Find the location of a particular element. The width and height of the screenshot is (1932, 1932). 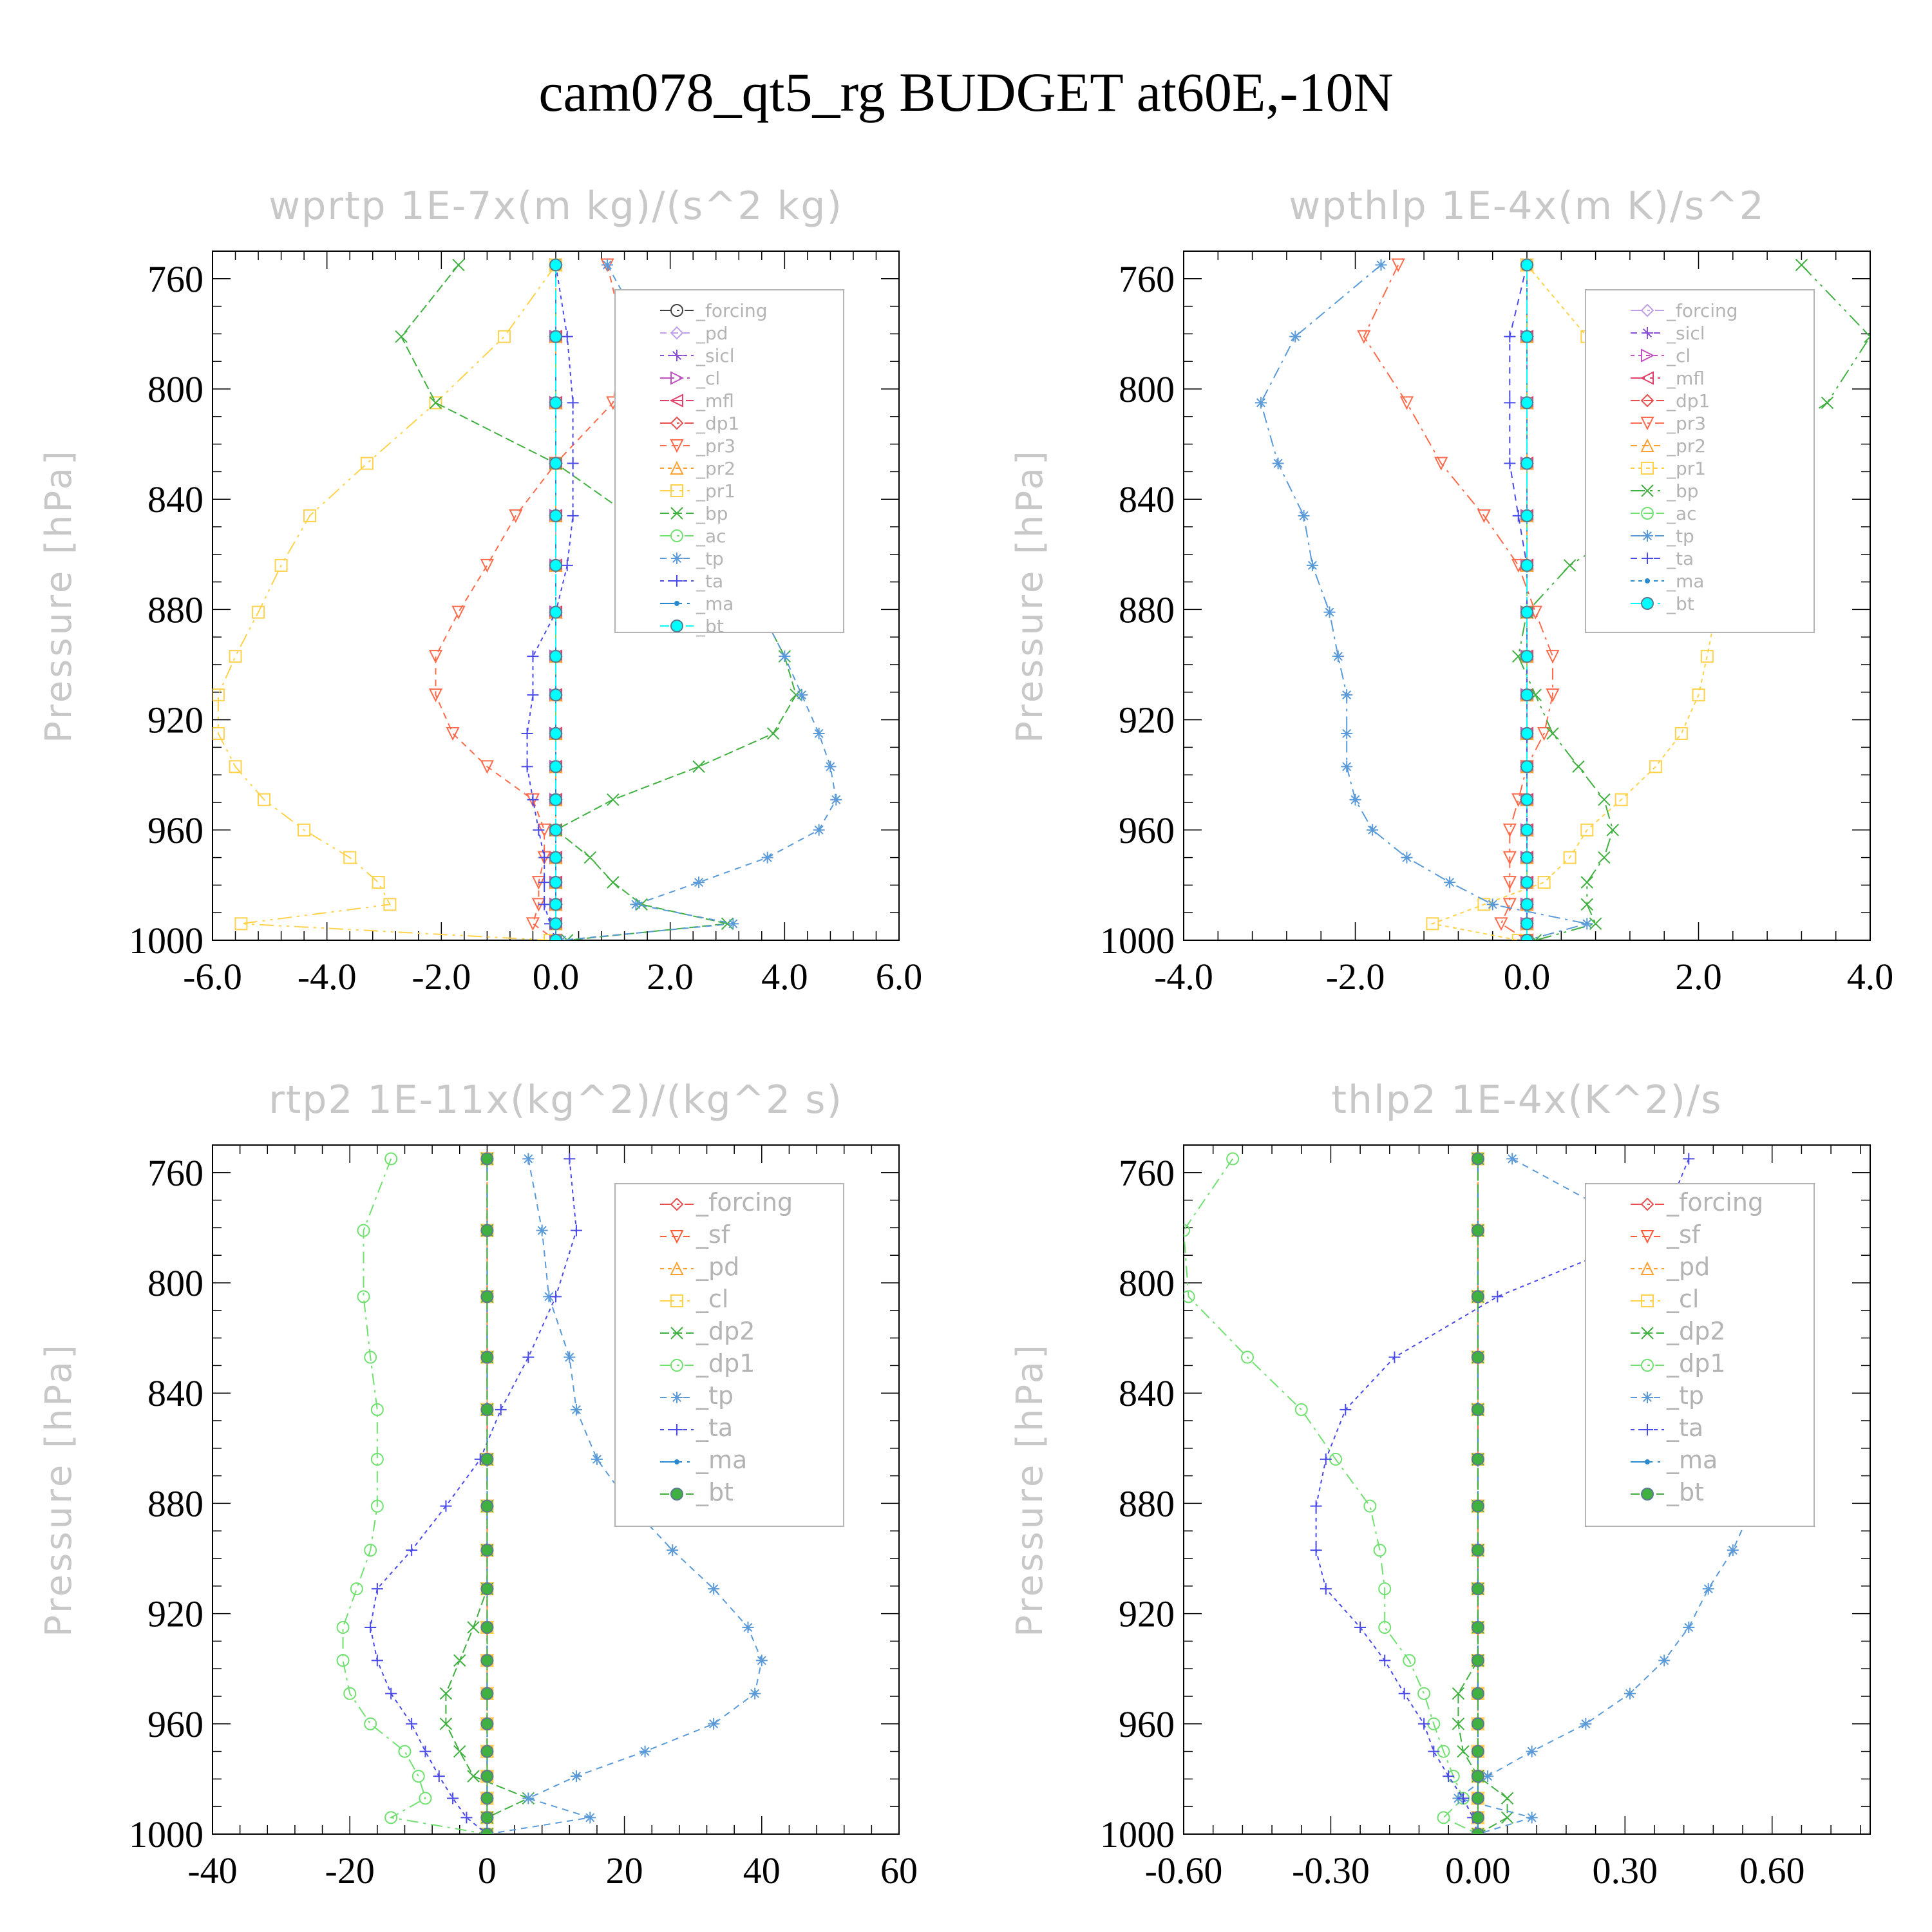

x-tick-label: -20 is located at coordinates (350, 1870).